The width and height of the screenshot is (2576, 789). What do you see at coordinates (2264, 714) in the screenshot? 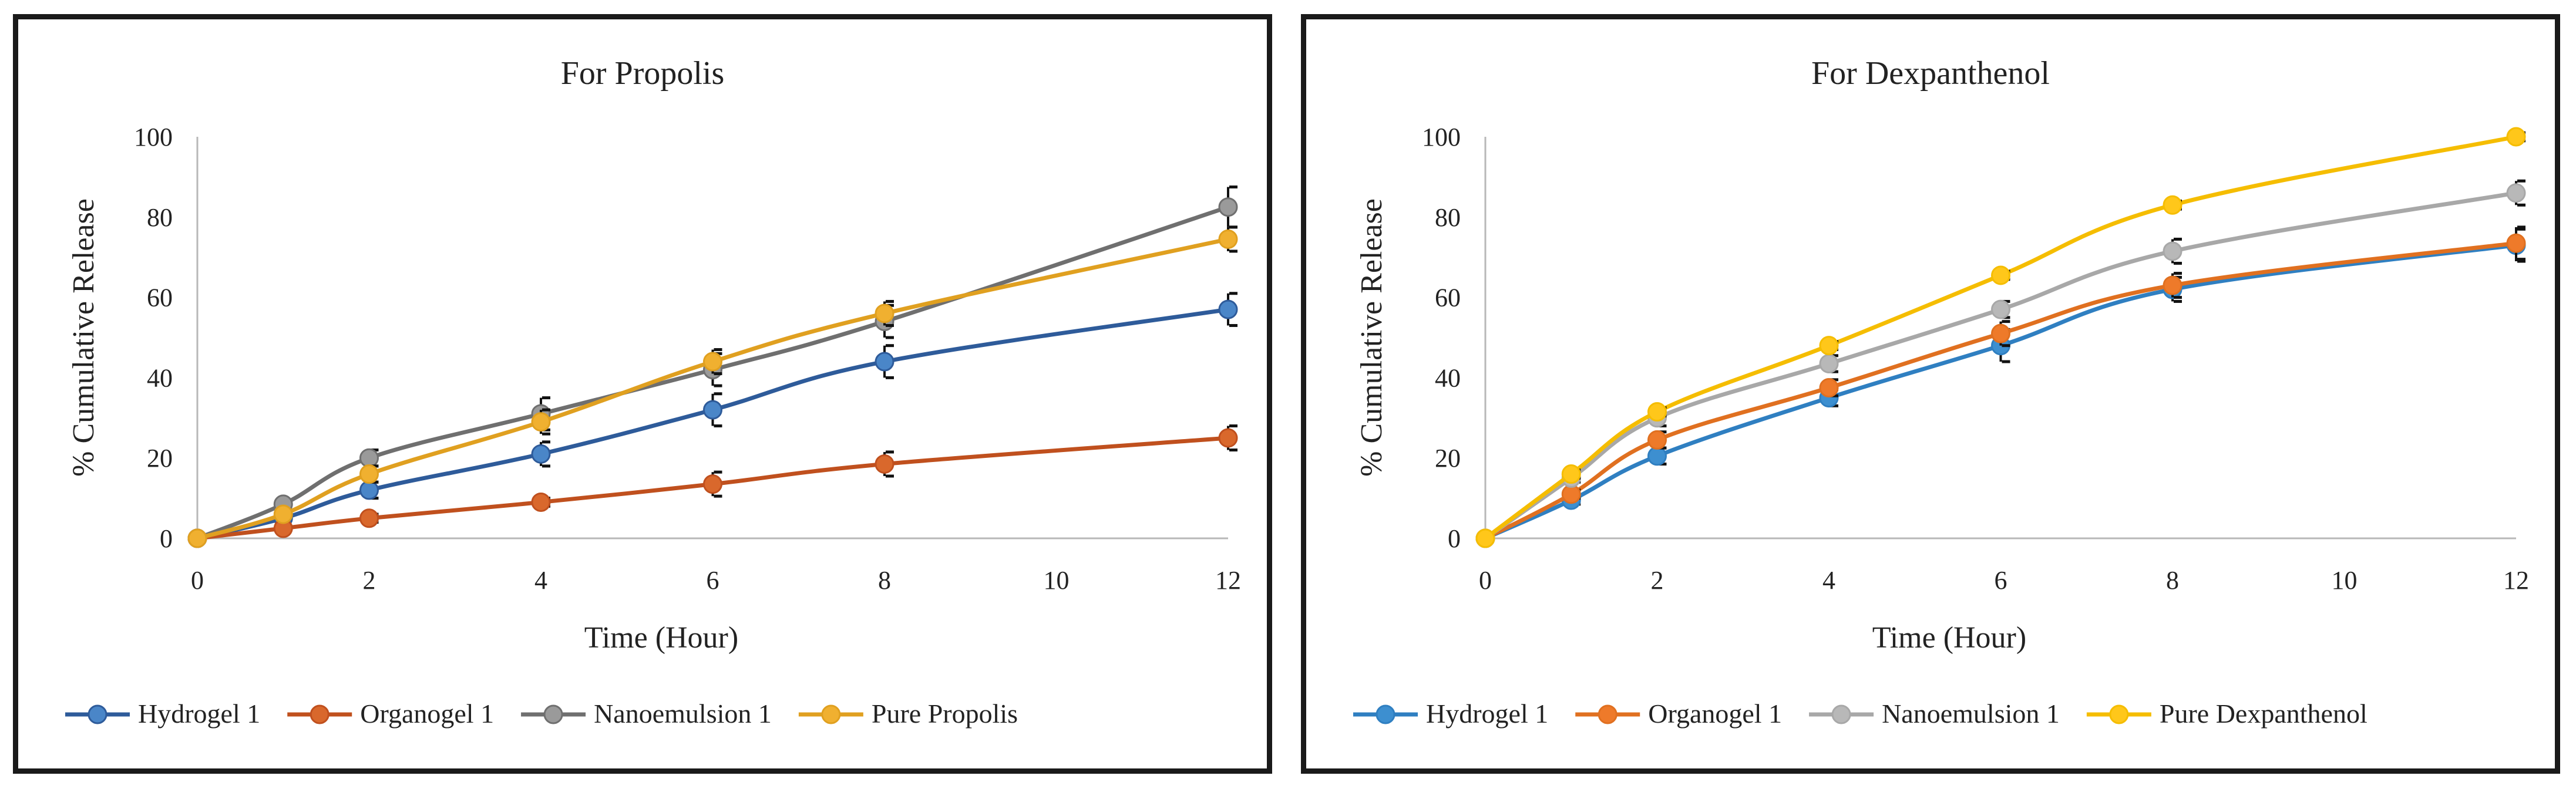
I see `legend-label-pure-dexpanthenol: Pure Dexpanthenol` at bounding box center [2264, 714].